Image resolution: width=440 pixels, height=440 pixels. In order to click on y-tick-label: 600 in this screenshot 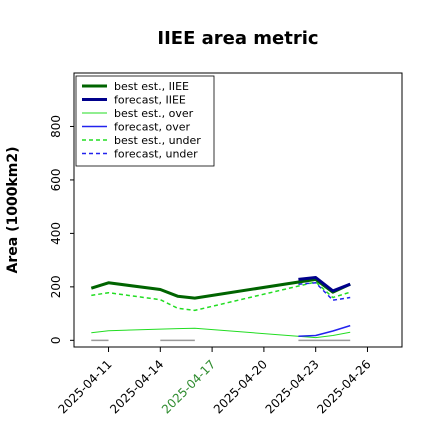, I will do `click(56, 179)`.